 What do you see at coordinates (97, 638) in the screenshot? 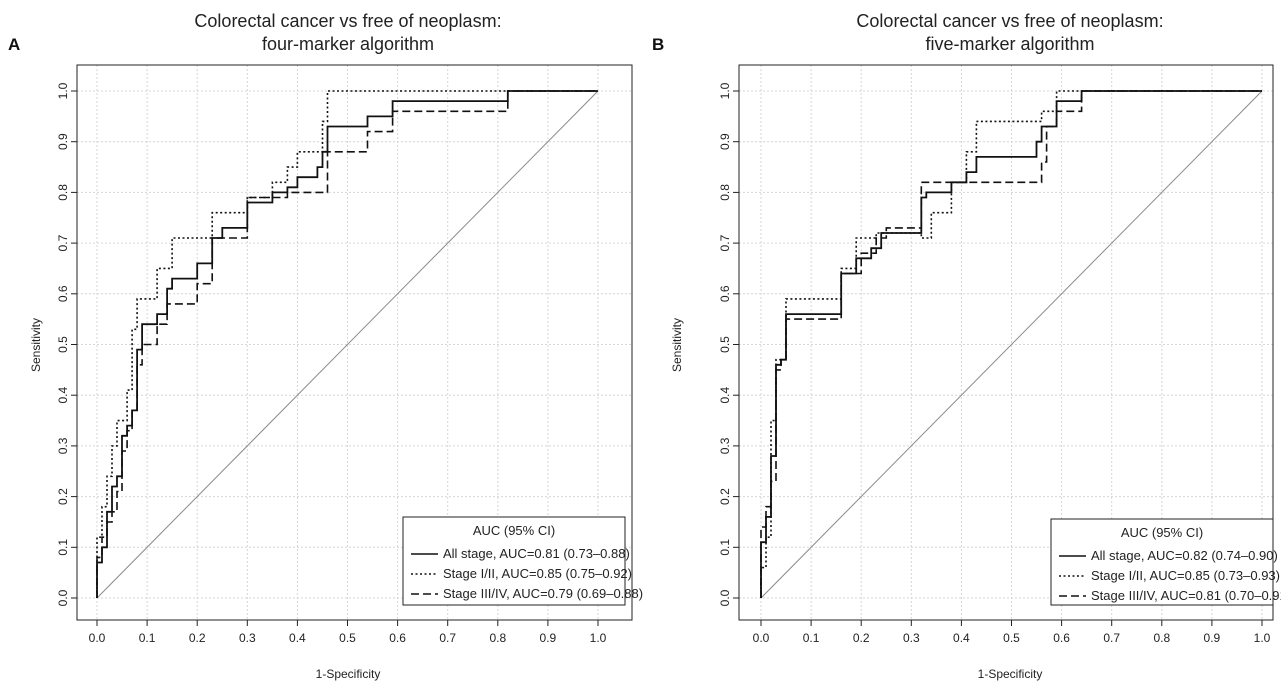
I see `x-tick-label-a-0: 0.0` at bounding box center [97, 638].